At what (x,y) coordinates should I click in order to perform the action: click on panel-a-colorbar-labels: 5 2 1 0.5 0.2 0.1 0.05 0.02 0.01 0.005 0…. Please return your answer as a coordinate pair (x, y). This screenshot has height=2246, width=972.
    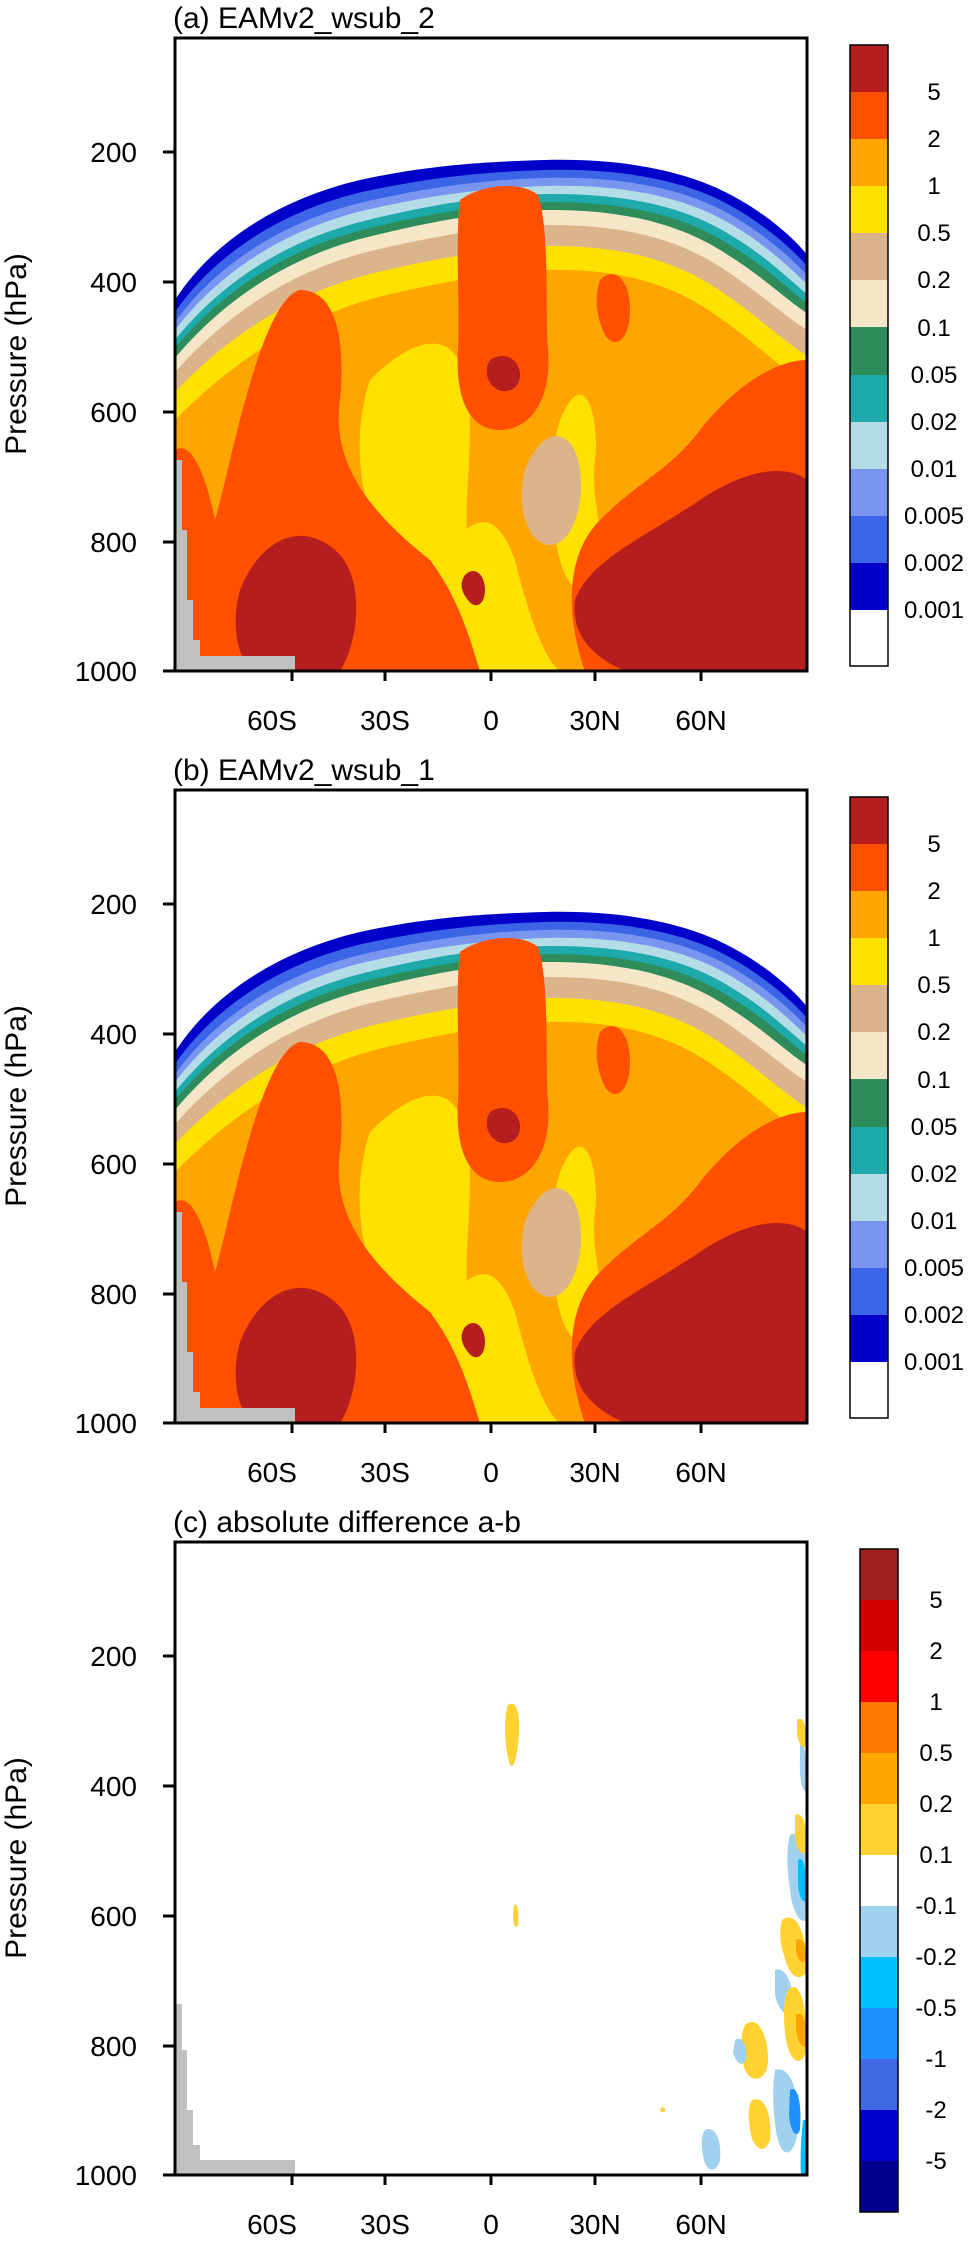
    Looking at the image, I should click on (934, 351).